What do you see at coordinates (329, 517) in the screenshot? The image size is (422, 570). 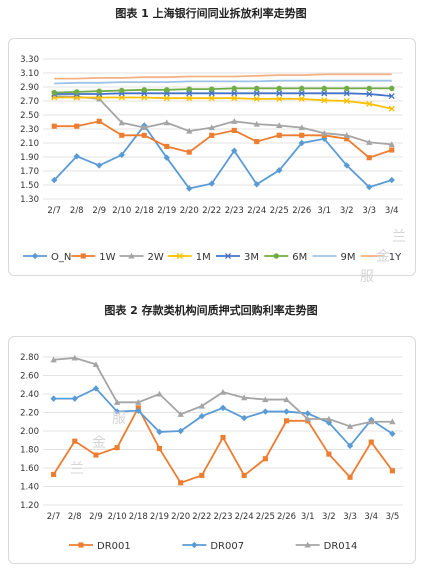 I see `x-tick-label: 3/2` at bounding box center [329, 517].